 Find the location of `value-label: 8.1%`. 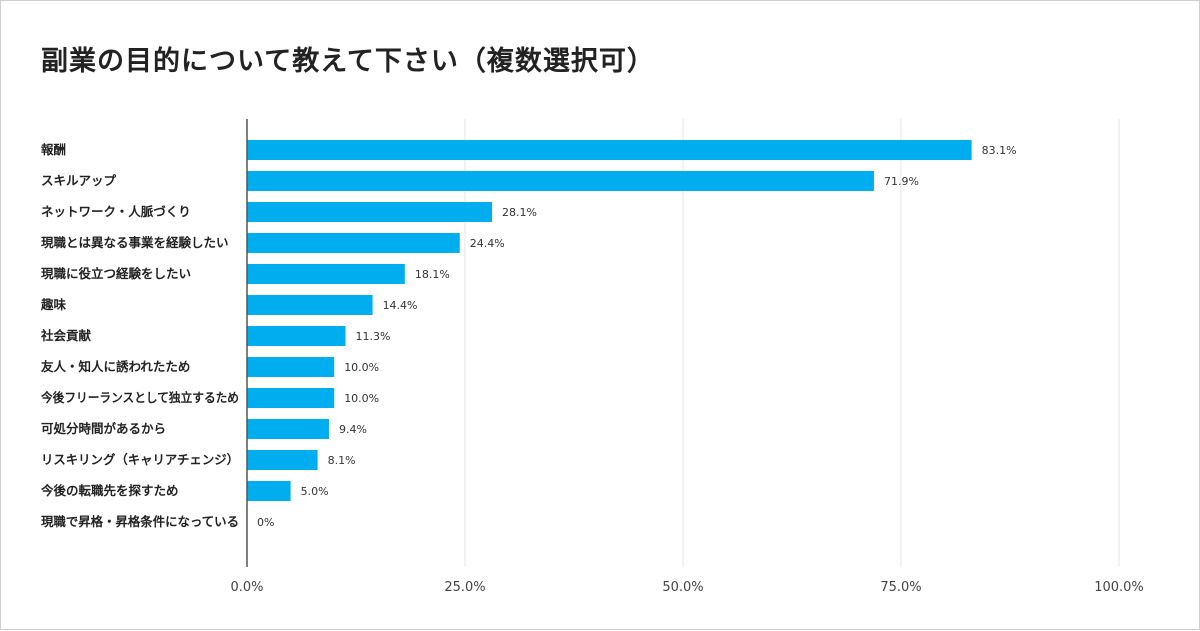

value-label: 8.1% is located at coordinates (342, 460).